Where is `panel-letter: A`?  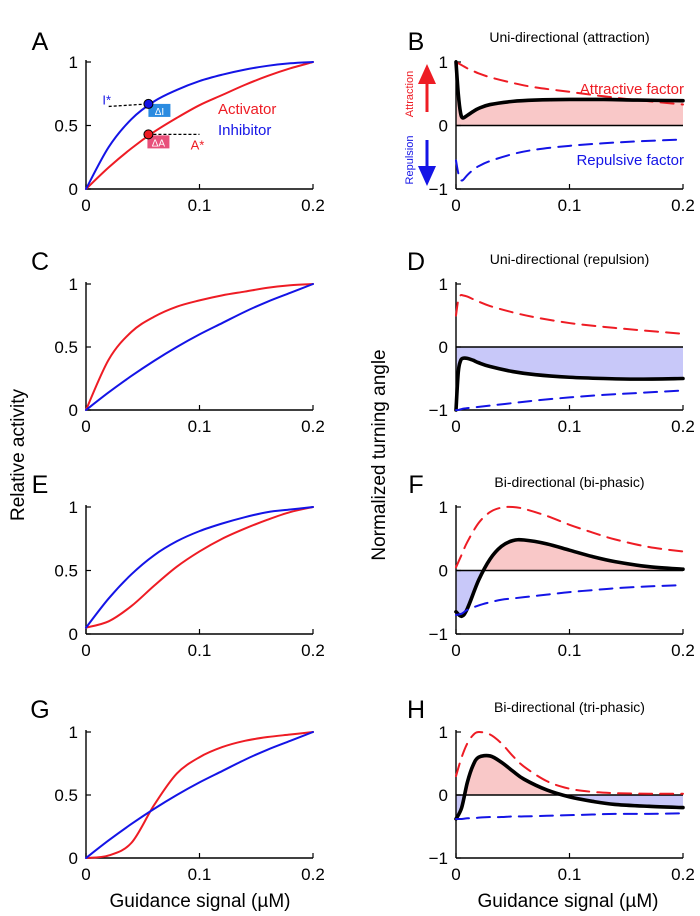
panel-letter: A is located at coordinates (40, 42).